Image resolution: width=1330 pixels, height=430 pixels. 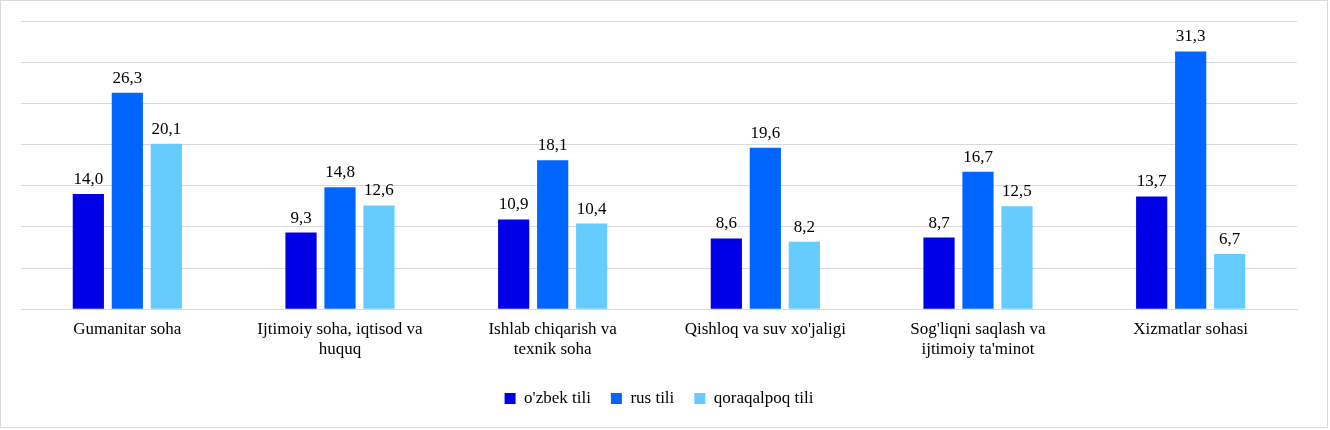 What do you see at coordinates (726, 223) in the screenshot?
I see `data-label: 8,6` at bounding box center [726, 223].